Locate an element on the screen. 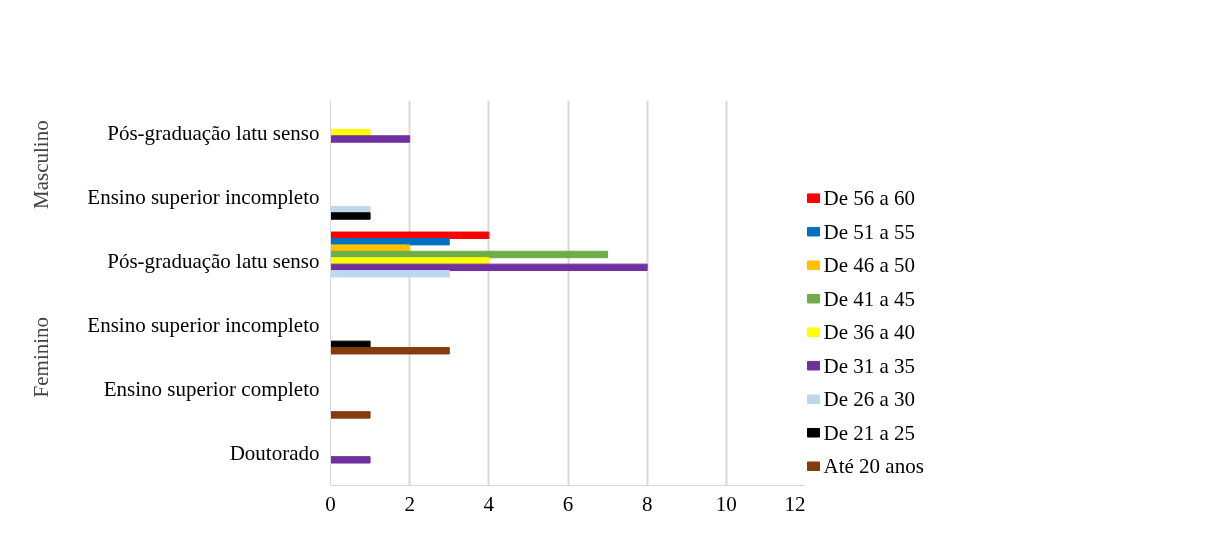  legend-label: De 26 a 30 is located at coordinates (869, 399).